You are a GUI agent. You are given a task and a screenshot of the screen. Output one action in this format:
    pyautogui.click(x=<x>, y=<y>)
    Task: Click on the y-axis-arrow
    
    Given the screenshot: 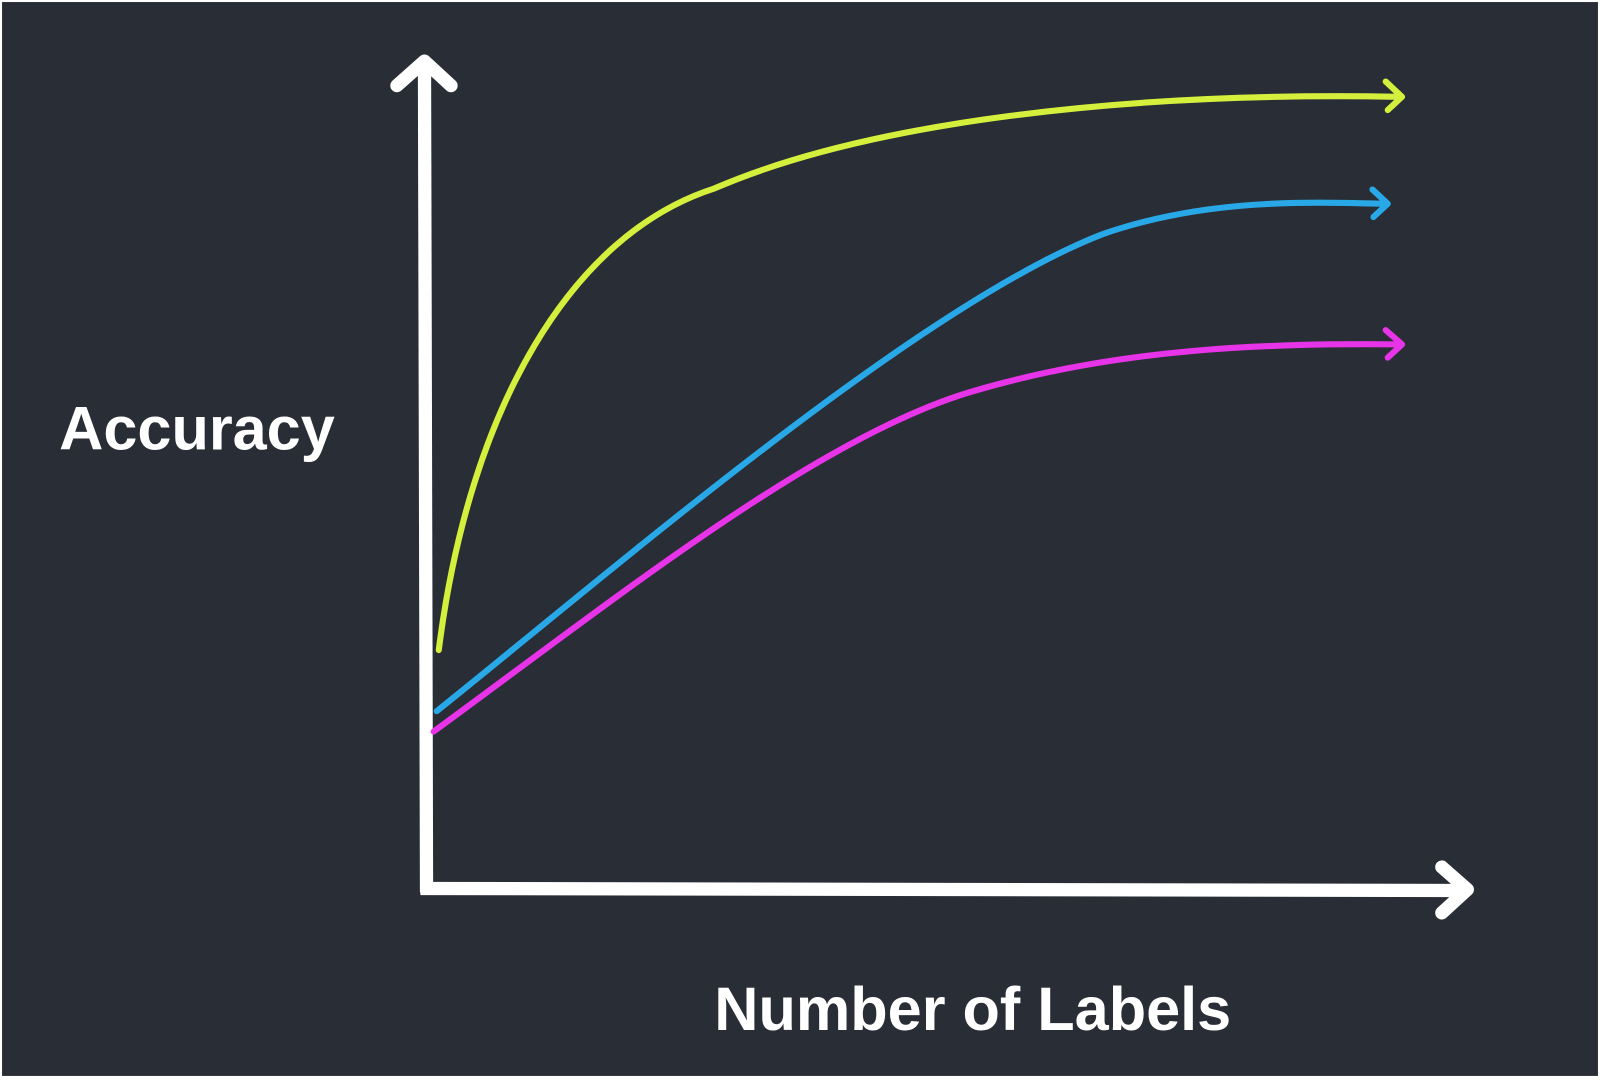 What is the action you would take?
    pyautogui.click(x=424, y=73)
    